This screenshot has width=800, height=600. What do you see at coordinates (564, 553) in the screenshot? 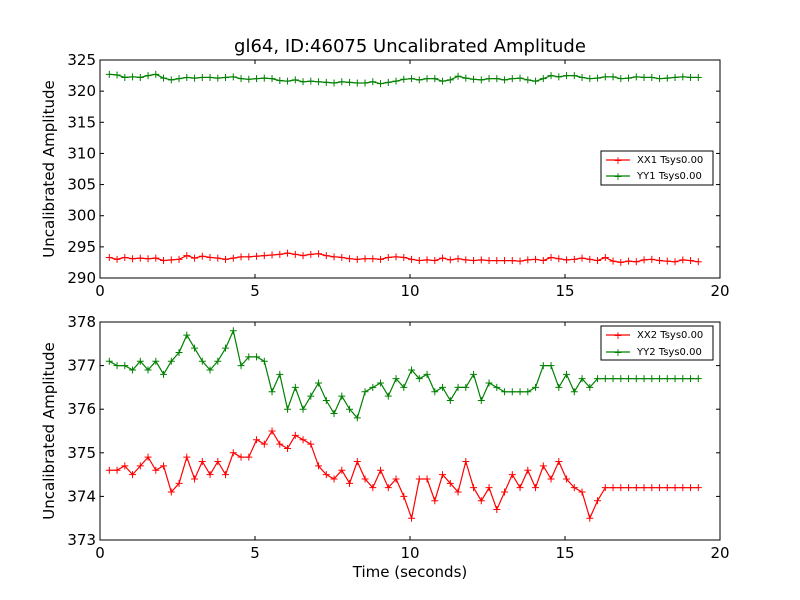
I see `bottom-x-tick-label: 15` at bounding box center [564, 553].